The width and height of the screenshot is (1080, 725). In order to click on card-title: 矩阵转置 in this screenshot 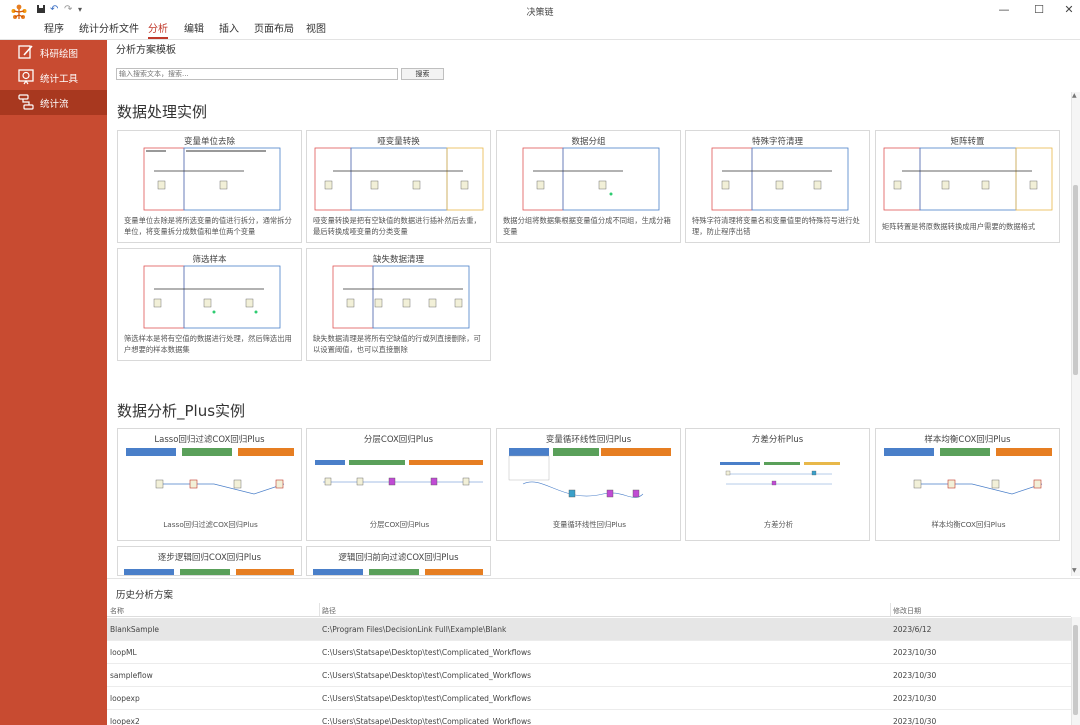, I will do `click(967, 142)`.